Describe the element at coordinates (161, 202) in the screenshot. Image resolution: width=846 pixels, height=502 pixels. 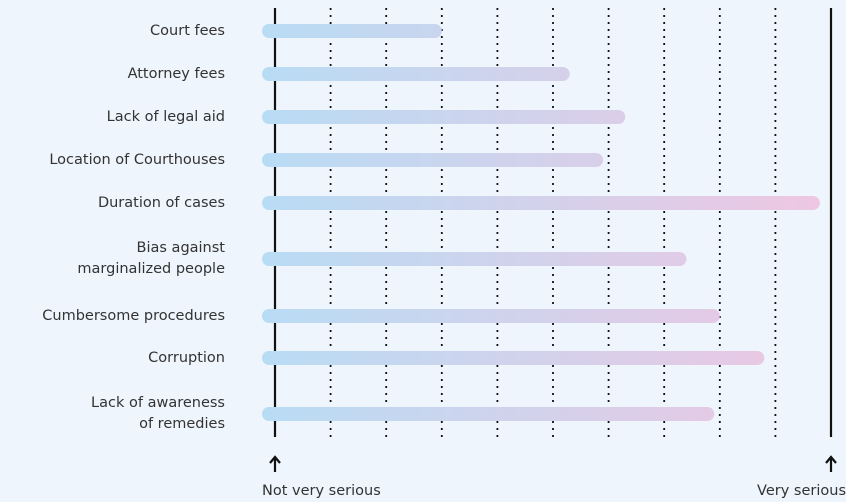
I see `category-label: Duration of cases` at that location.